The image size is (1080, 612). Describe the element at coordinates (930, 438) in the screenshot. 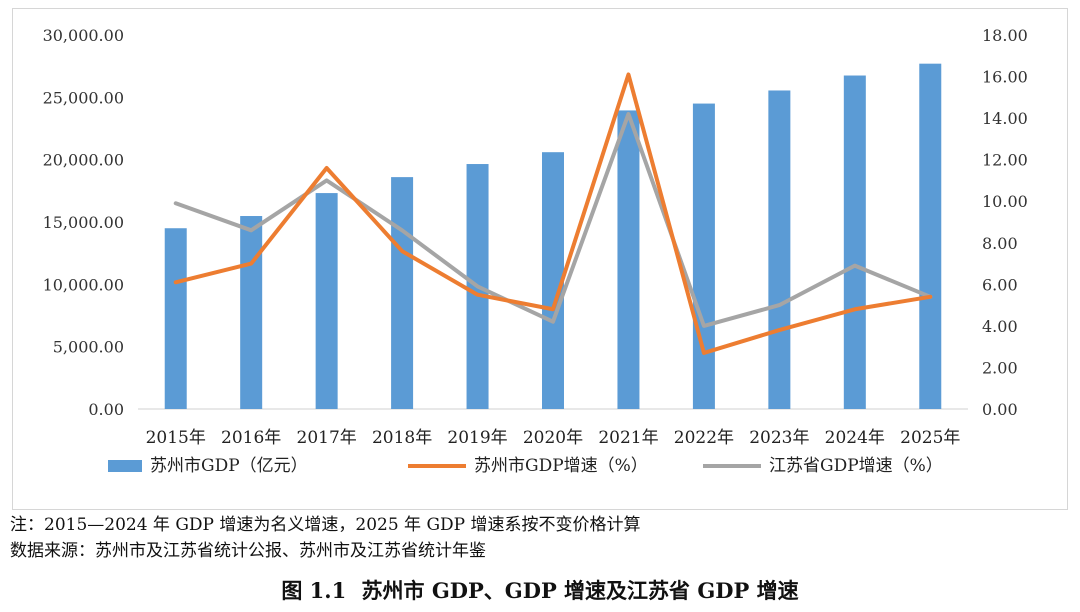

I see `x-tick-label: 2025年` at that location.